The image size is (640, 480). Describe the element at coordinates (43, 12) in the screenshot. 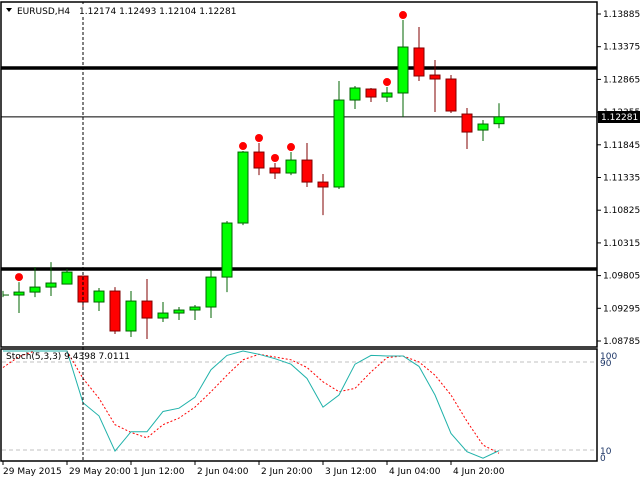

I see `symbol-label: EURUSD,H4` at that location.